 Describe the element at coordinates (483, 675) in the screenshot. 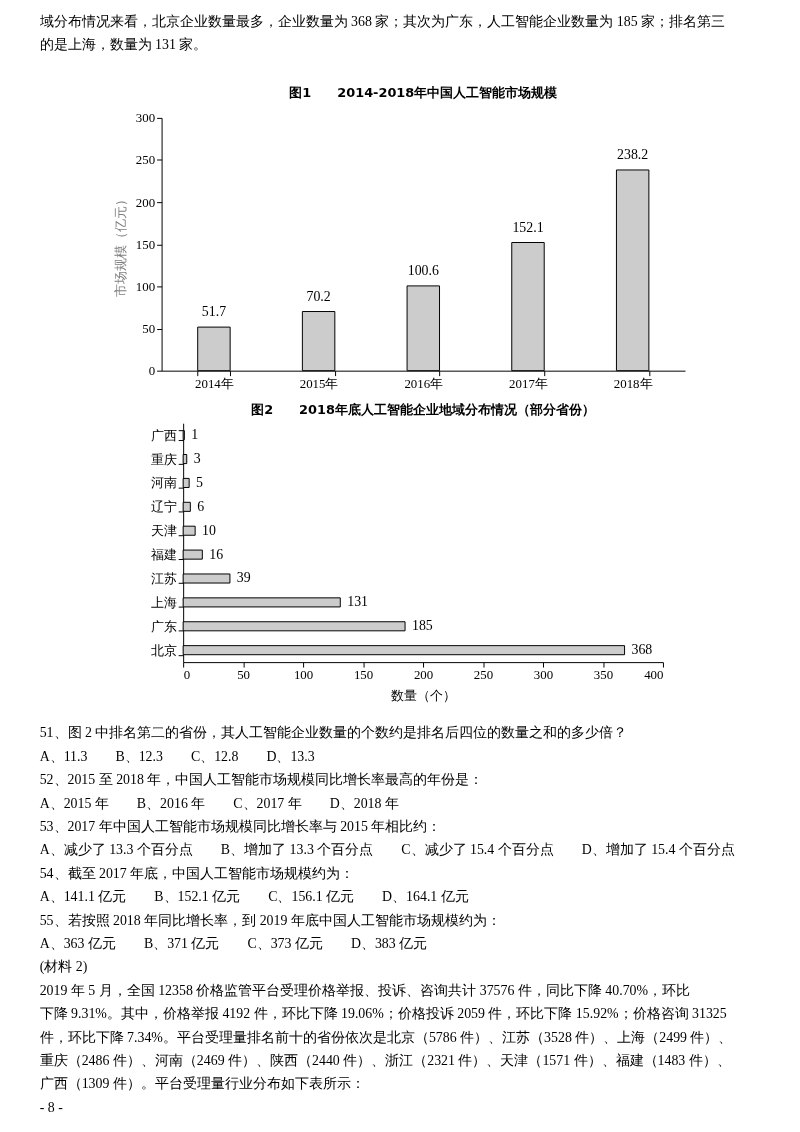

I see `x-tick-label: 250` at that location.